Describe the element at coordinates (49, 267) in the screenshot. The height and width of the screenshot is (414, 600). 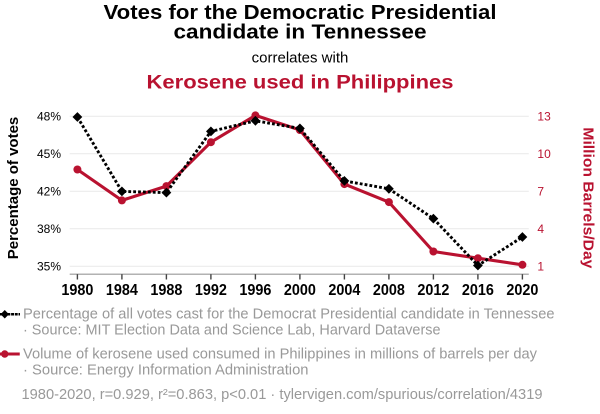
I see `svg-text: 35%` at that location.